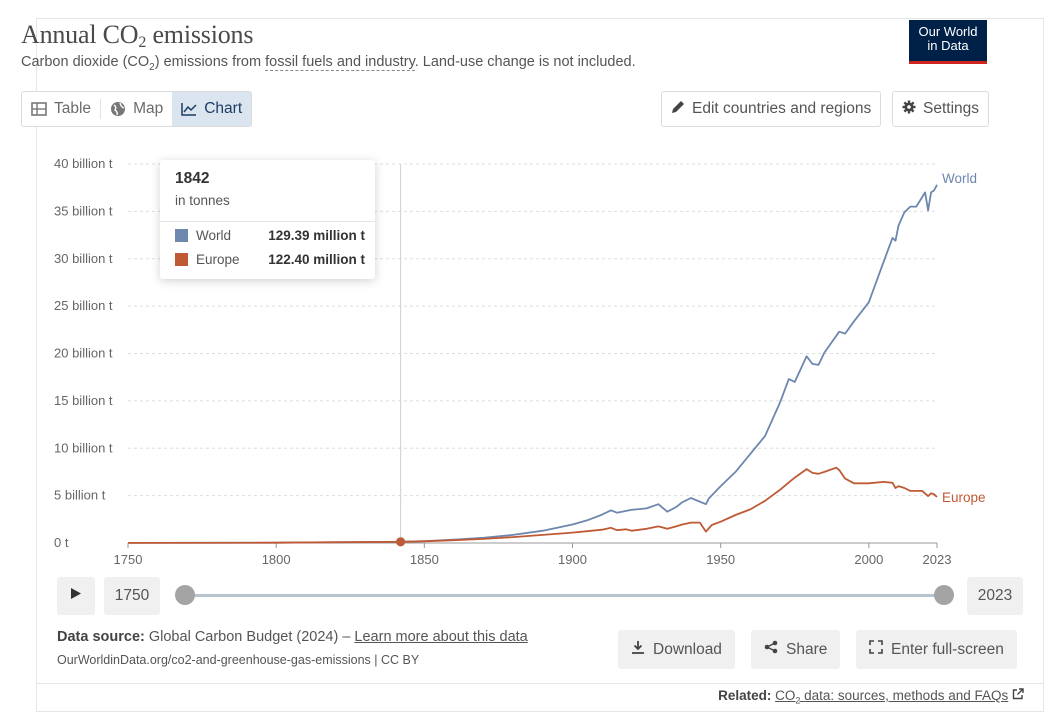 The image size is (1062, 720). What do you see at coordinates (185, 595) in the screenshot?
I see `timeline-start-handle` at bounding box center [185, 595].